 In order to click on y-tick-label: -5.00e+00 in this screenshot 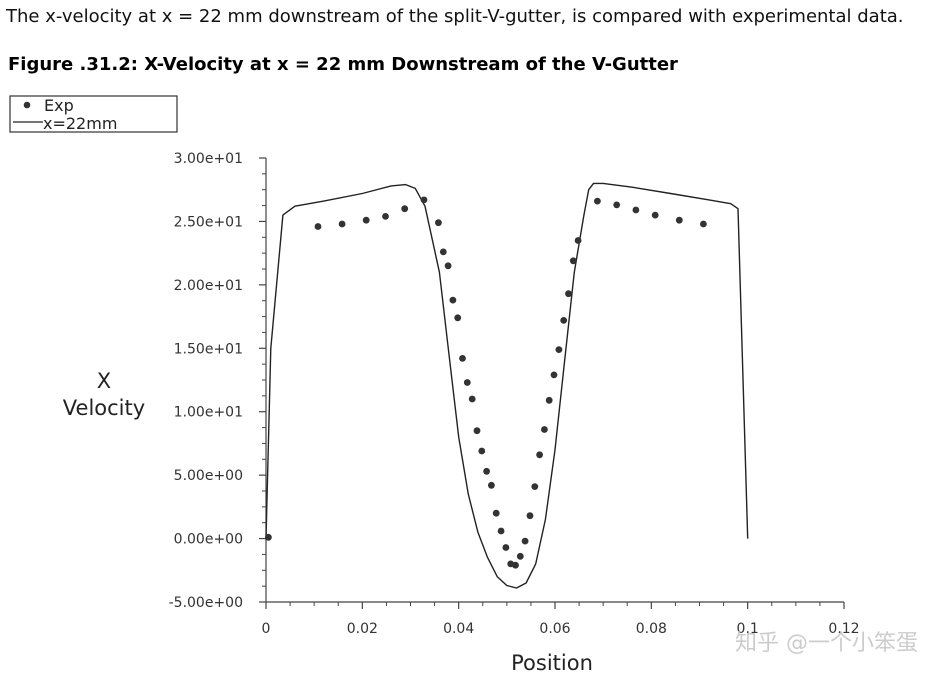, I will do `click(206, 603)`.